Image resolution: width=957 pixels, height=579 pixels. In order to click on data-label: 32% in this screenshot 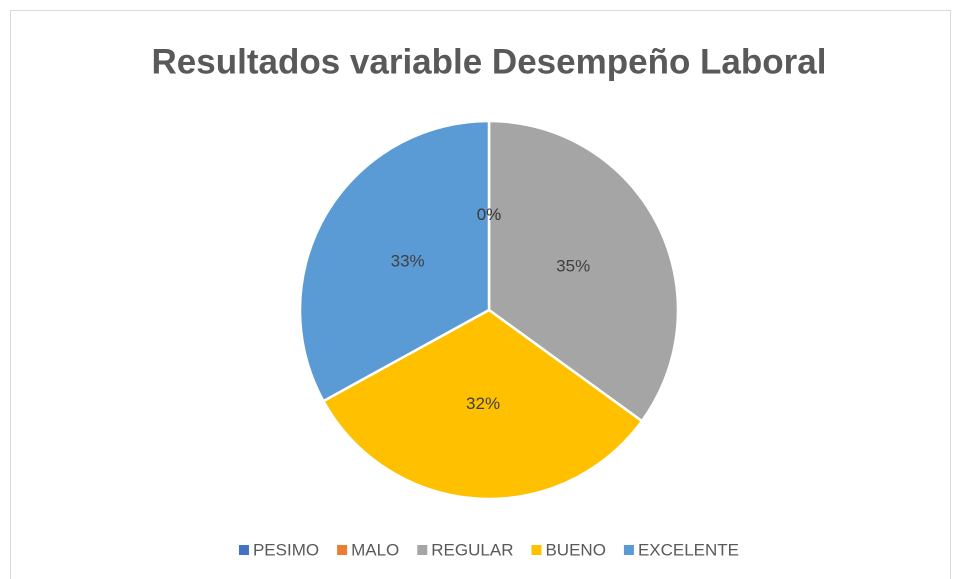, I will do `click(483, 403)`.